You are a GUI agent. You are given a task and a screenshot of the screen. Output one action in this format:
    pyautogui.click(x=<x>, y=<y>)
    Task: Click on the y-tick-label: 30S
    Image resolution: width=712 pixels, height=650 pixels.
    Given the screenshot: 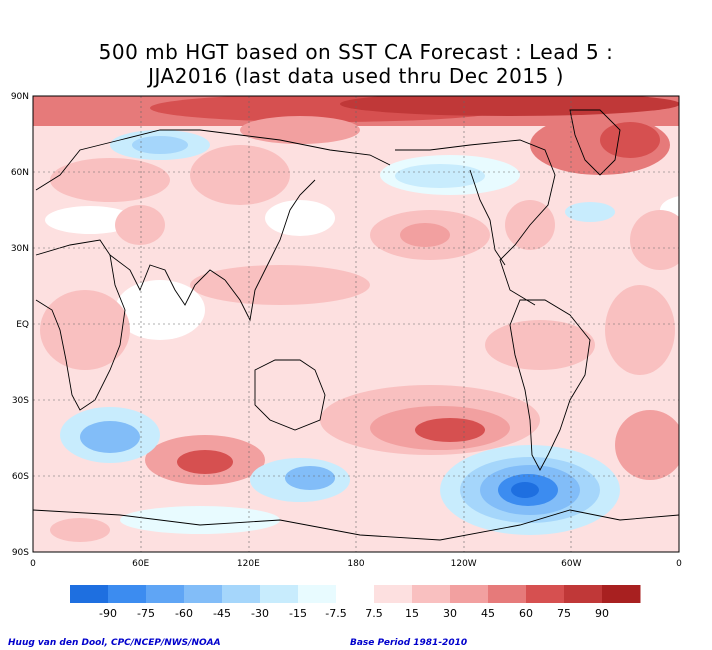 What is the action you would take?
    pyautogui.click(x=20, y=401)
    